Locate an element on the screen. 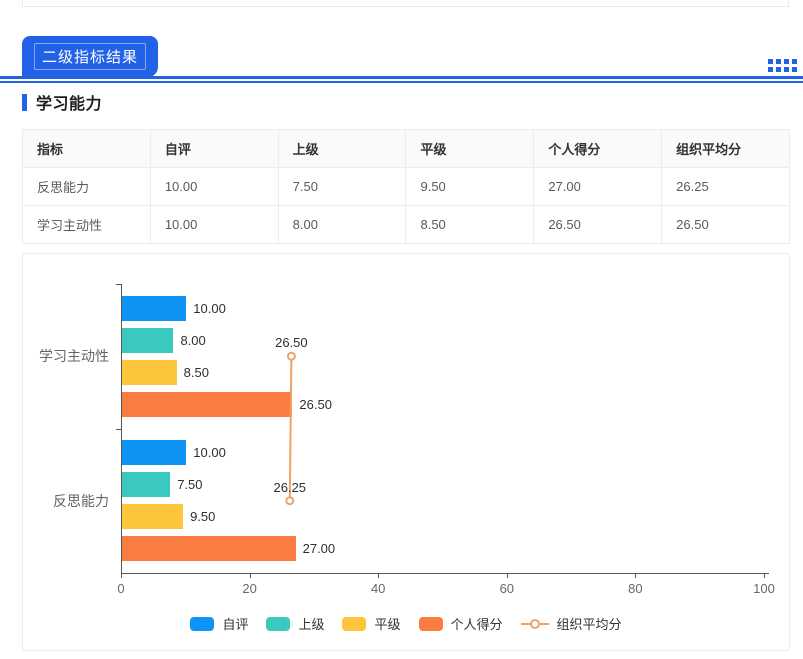 The image size is (803, 659). table-row: 反思能力 10.00 7.50 9.50 27.00 26.25 is located at coordinates (406, 186).